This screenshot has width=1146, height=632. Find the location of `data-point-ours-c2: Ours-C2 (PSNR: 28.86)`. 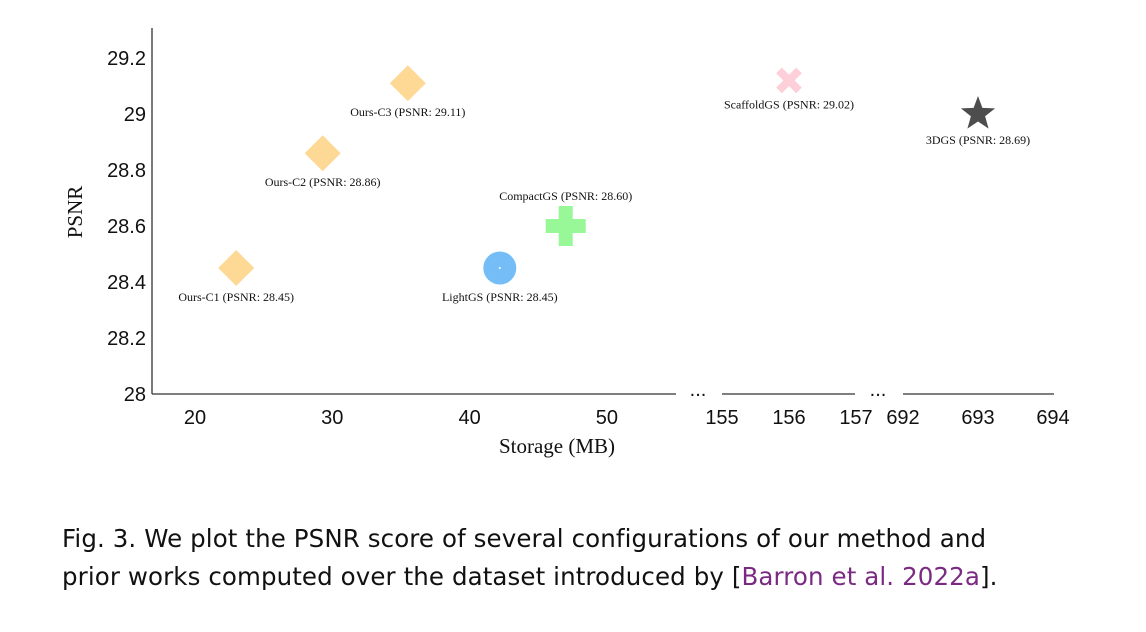

data-point-ours-c2: Ours-C2 (PSNR: 28.86) is located at coordinates (323, 162).